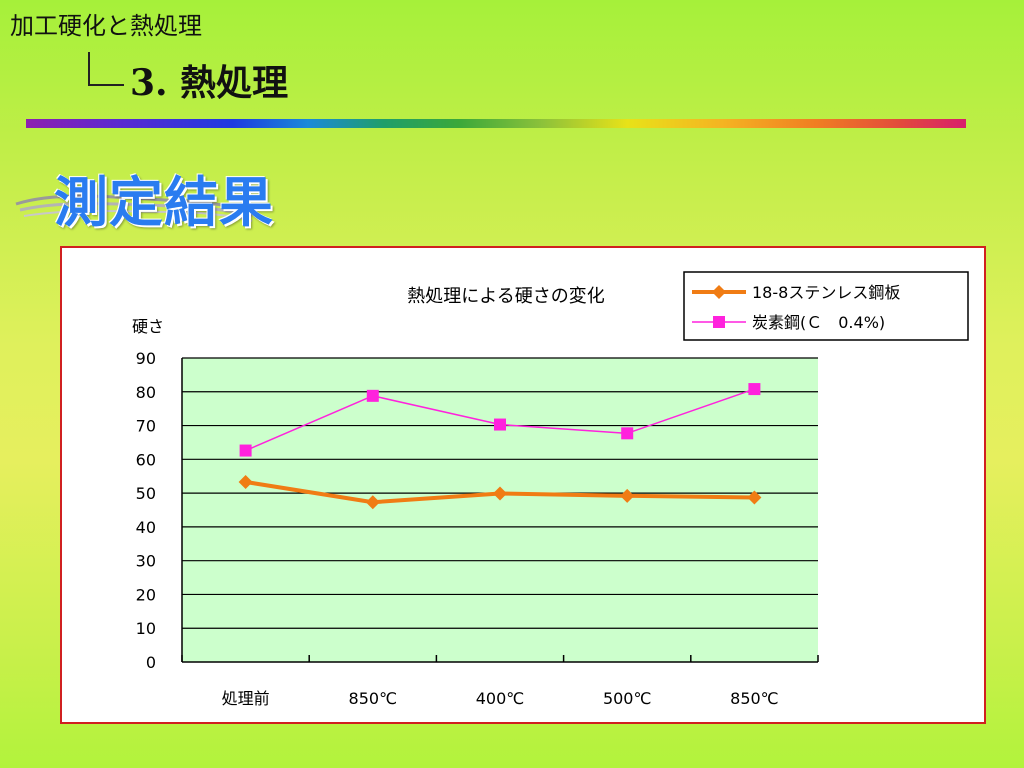  What do you see at coordinates (627, 698) in the screenshot?
I see `x-tick-label: 500℃` at bounding box center [627, 698].